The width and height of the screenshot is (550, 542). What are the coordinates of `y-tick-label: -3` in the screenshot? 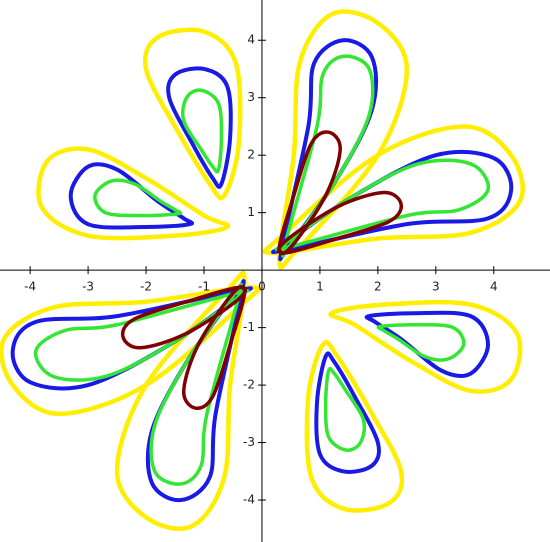 It's located at (249, 442).